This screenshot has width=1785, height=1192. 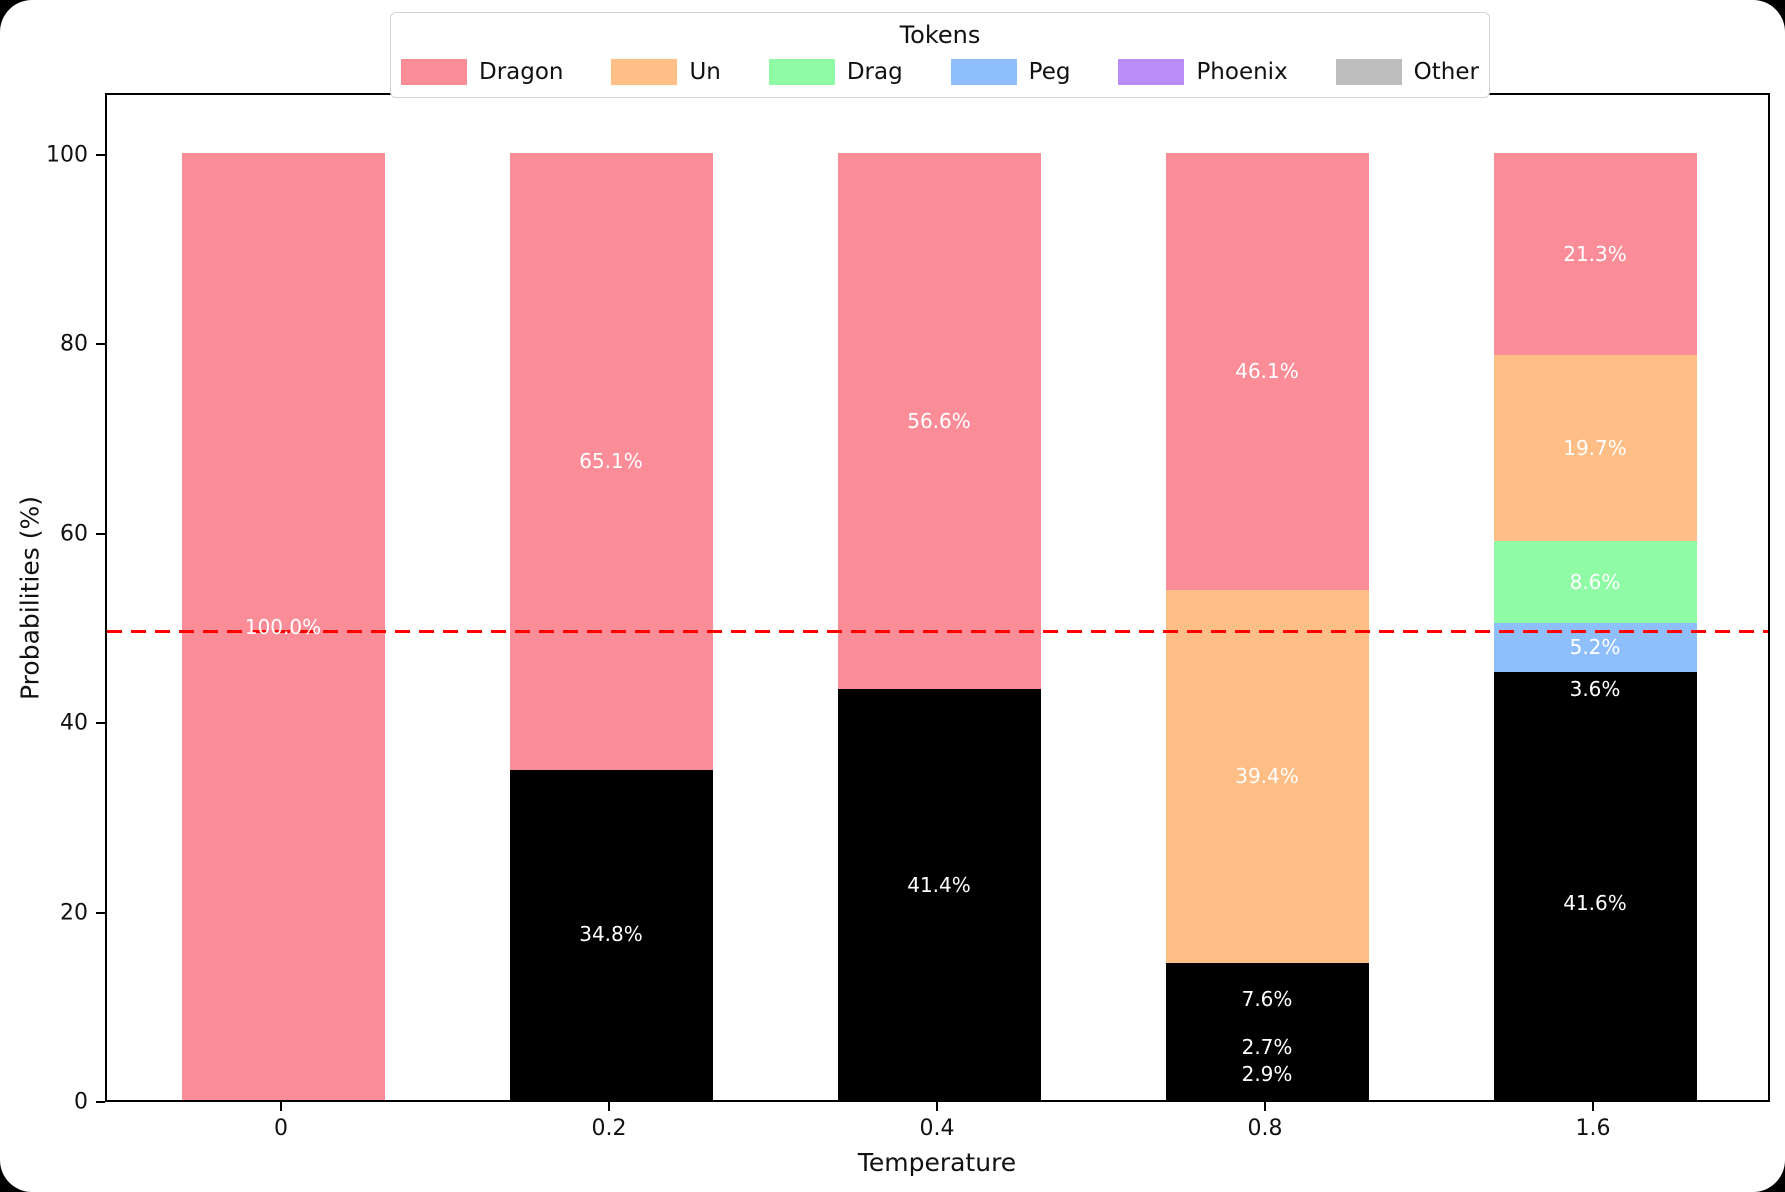 I want to click on legend-swatch-dragon, so click(x=434, y=72).